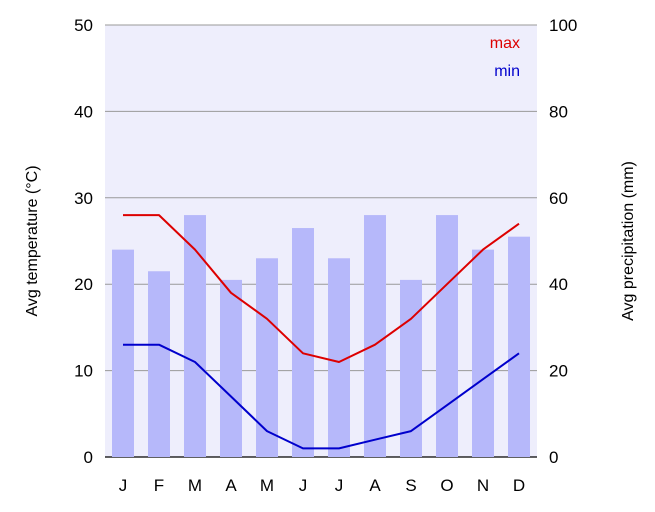 The width and height of the screenshot is (655, 512). I want to click on right-tick-label: 20, so click(558, 371).